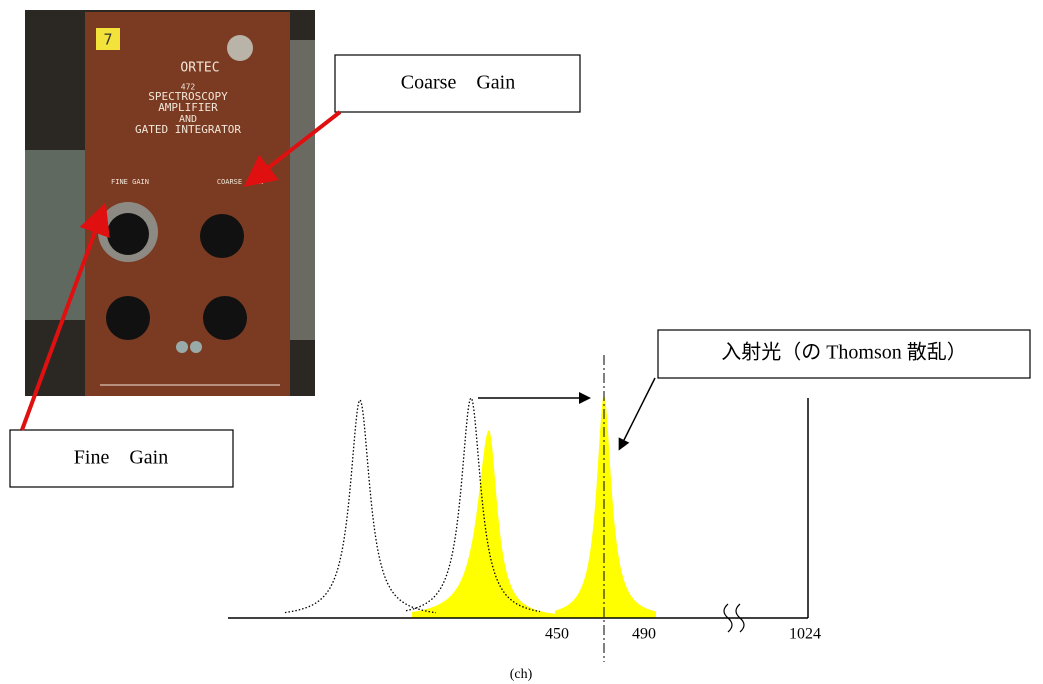 The width and height of the screenshot is (1043, 684). I want to click on axis-break, so click(734, 618).